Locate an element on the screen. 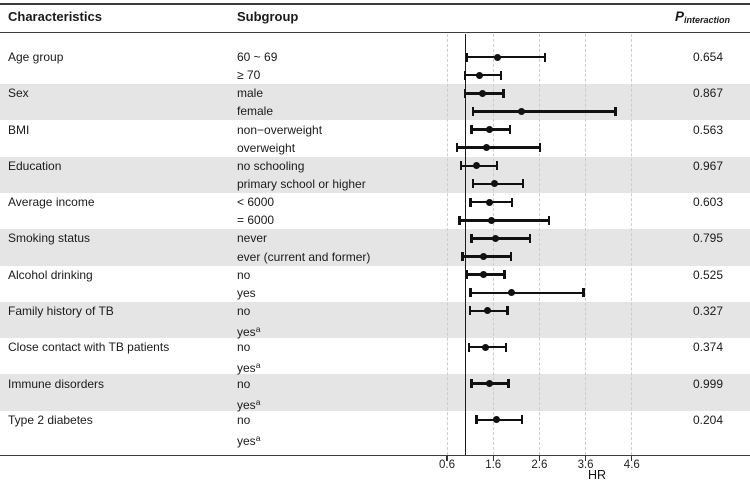 Image resolution: width=750 pixels, height=483 pixels. column-header-p-interaction: Pinteraction is located at coordinates (702, 17).